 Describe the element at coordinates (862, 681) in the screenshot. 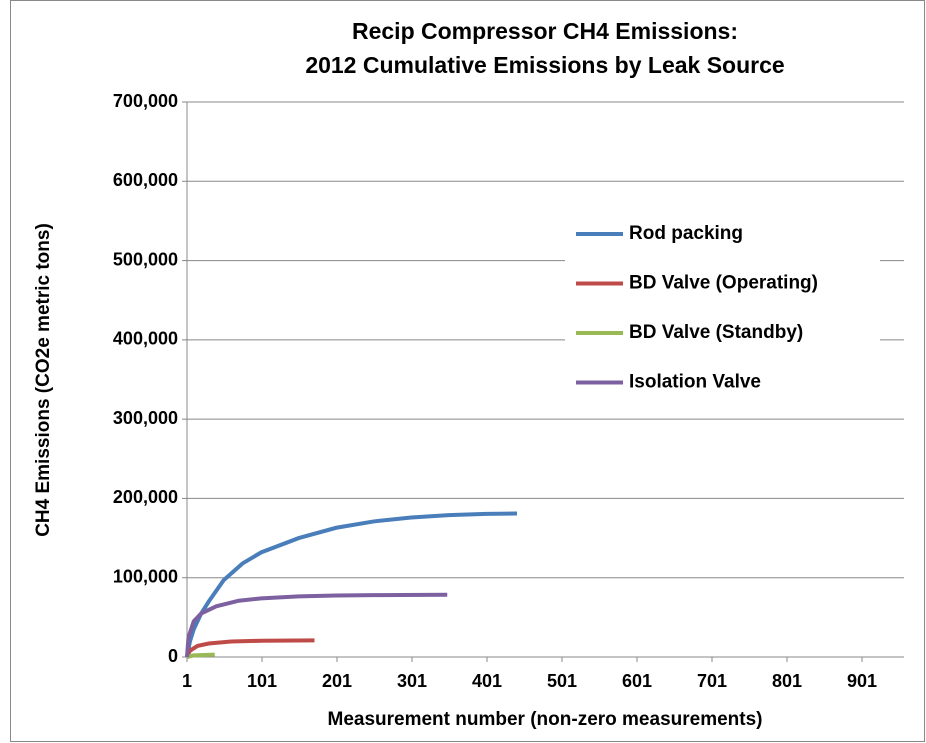

I see `x-tick-label: 901` at that location.